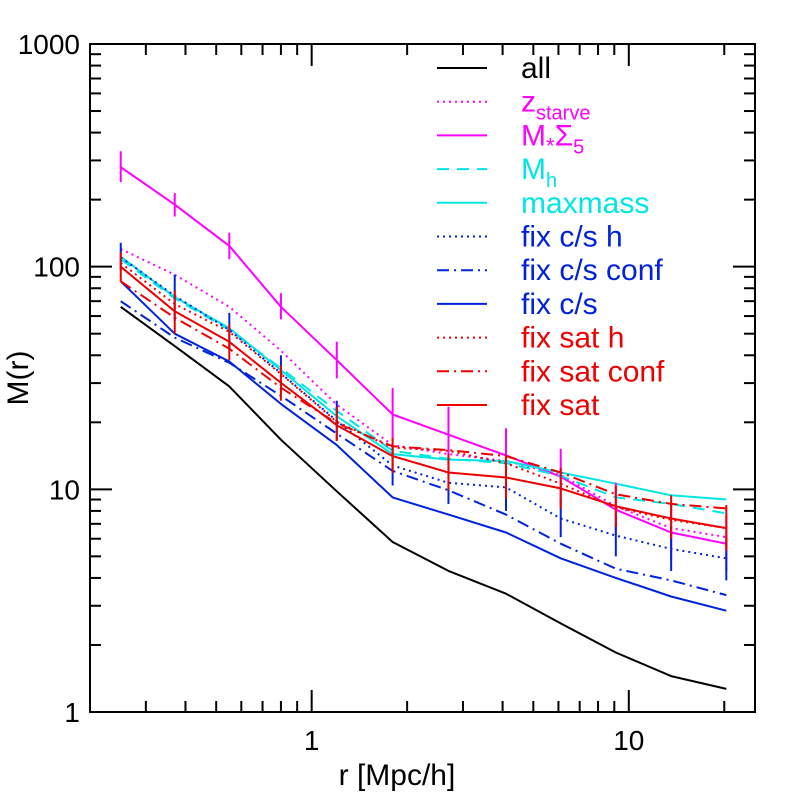  I want to click on legend-label: fix sat h, so click(572, 338).